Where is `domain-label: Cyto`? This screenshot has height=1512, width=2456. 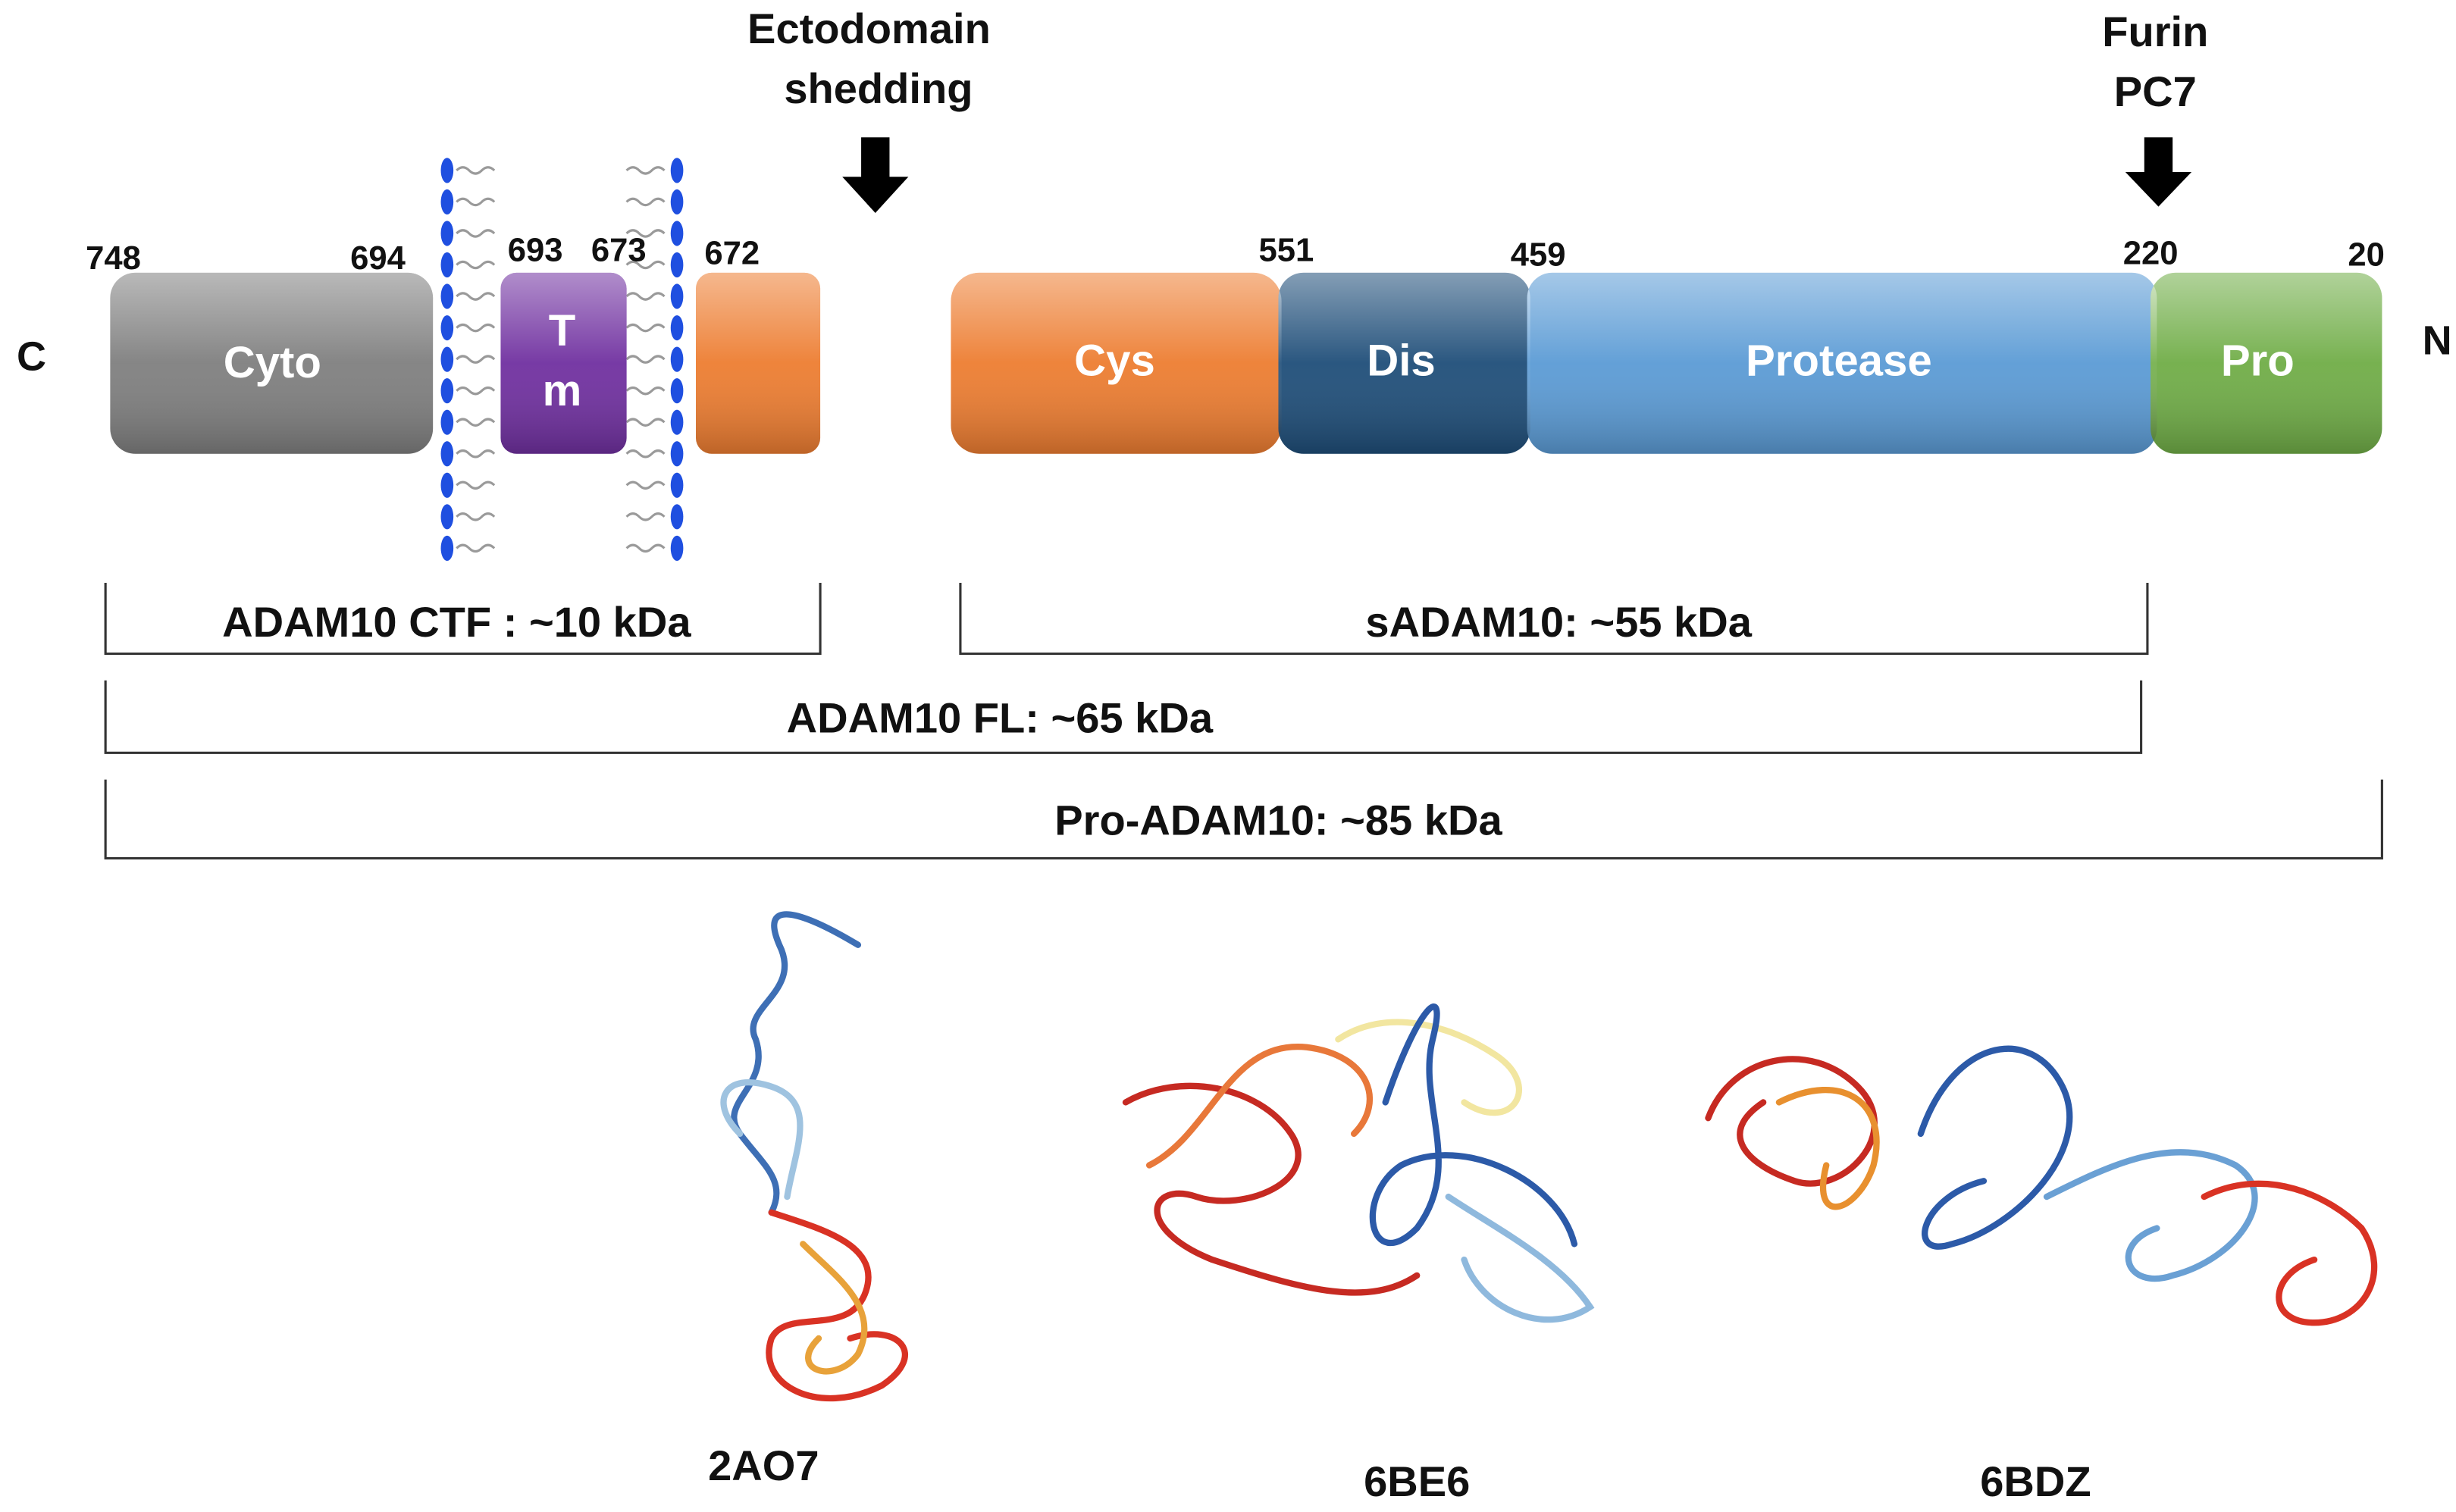
domain-label: Cyto is located at coordinates (272, 362).